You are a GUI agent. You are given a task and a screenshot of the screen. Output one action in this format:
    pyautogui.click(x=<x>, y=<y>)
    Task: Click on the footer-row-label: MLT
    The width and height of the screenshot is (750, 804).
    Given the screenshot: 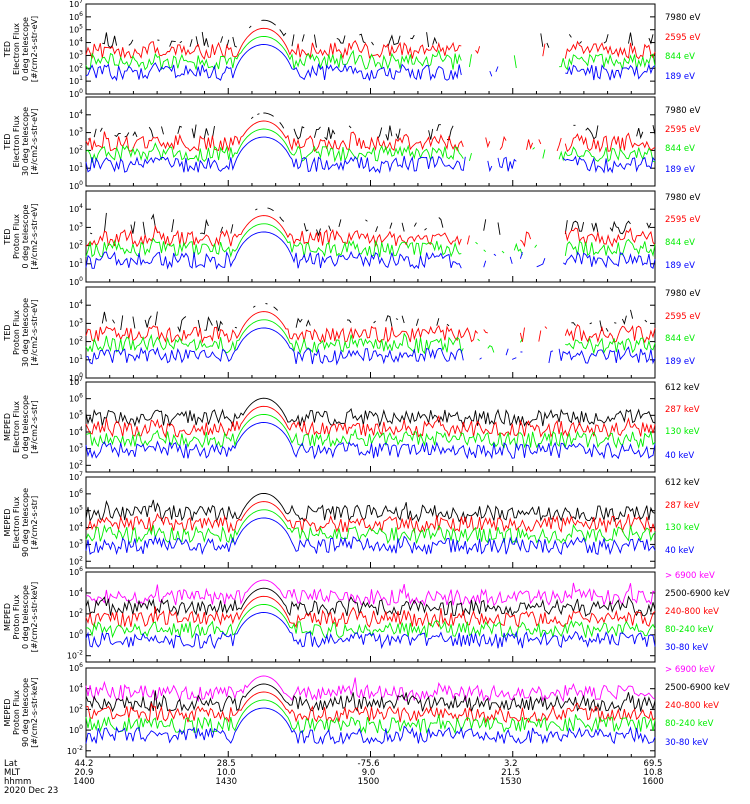 What is the action you would take?
    pyautogui.click(x=12, y=773)
    